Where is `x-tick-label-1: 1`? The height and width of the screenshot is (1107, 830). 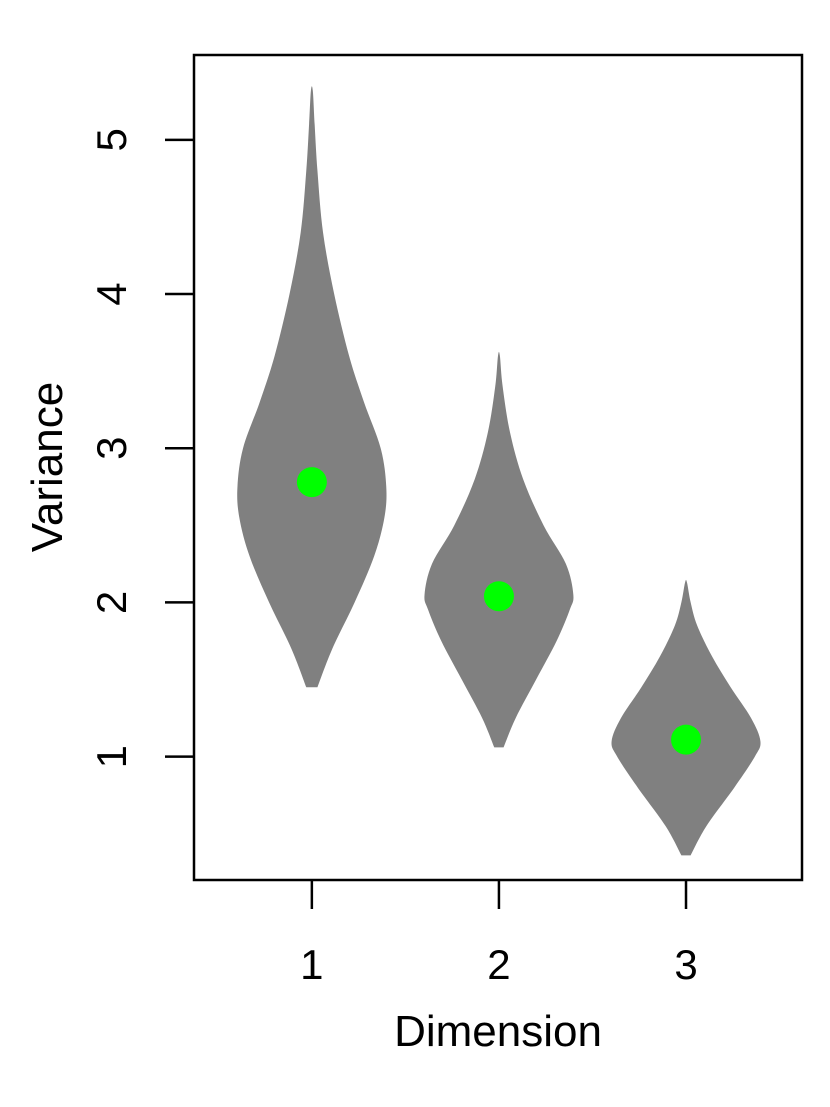
x-tick-label-1: 1 is located at coordinates (311, 964).